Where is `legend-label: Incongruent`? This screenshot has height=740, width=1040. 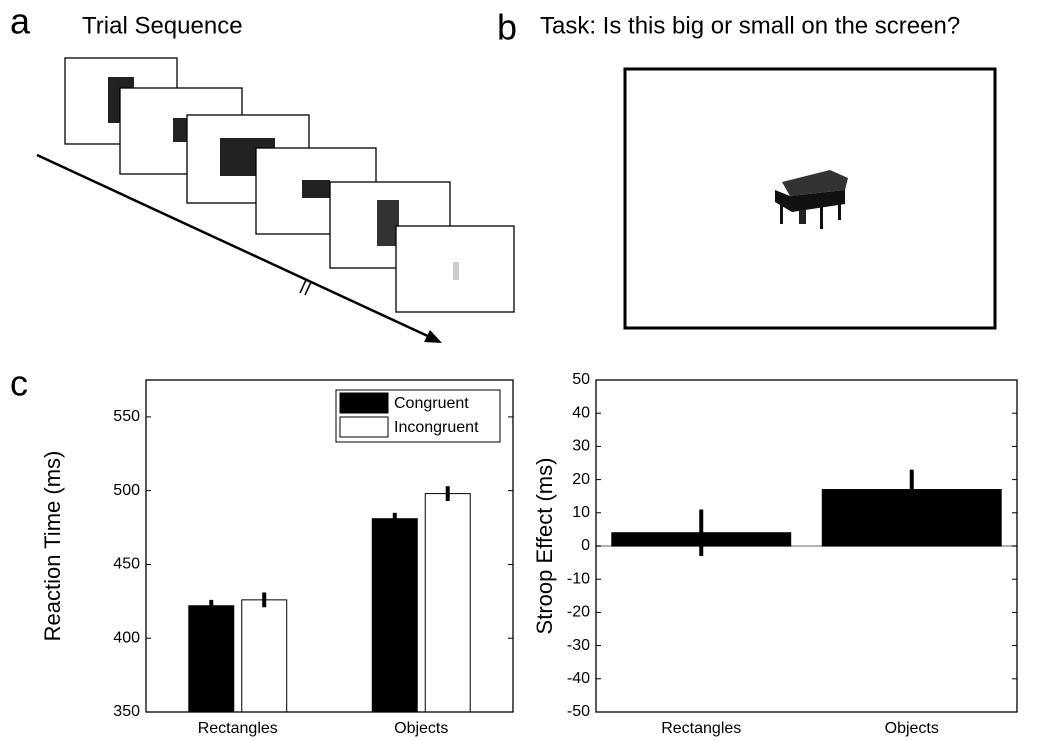
legend-label: Incongruent is located at coordinates (436, 427).